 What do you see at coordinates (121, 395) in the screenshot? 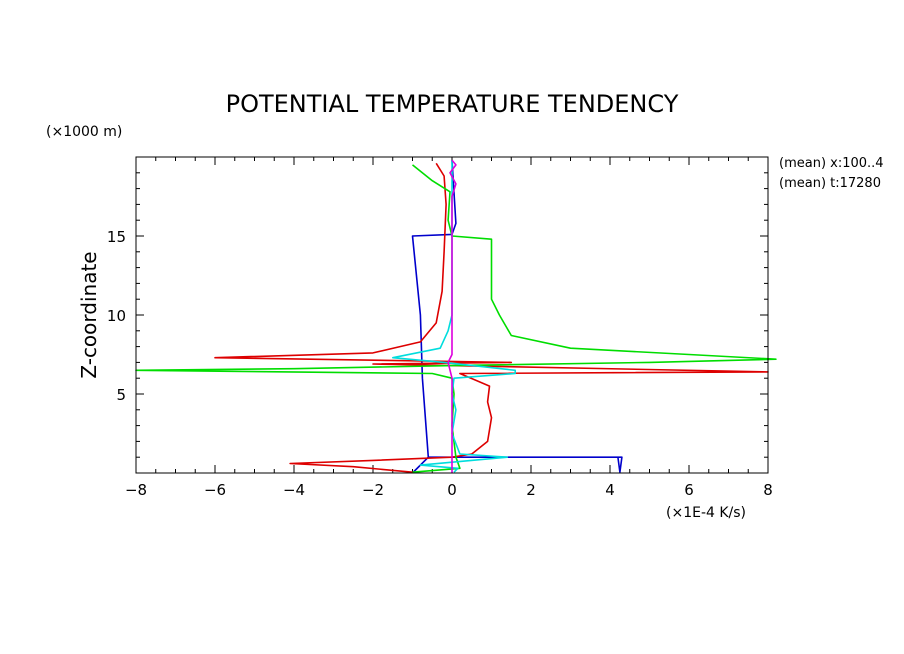
I see `y-tick-label: 5` at bounding box center [121, 395].